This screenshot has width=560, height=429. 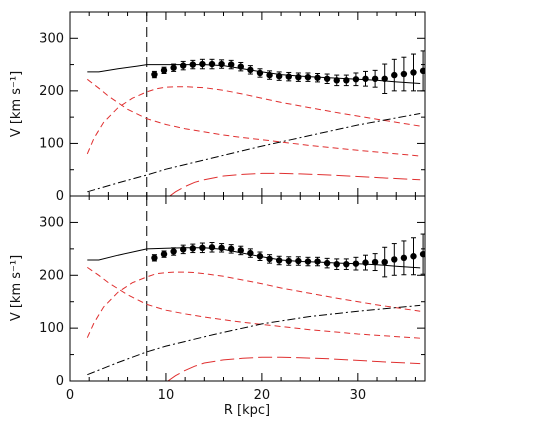 What do you see at coordinates (51, 222) in the screenshot?
I see `panel-bottom-ytick-label: 300` at bounding box center [51, 222].